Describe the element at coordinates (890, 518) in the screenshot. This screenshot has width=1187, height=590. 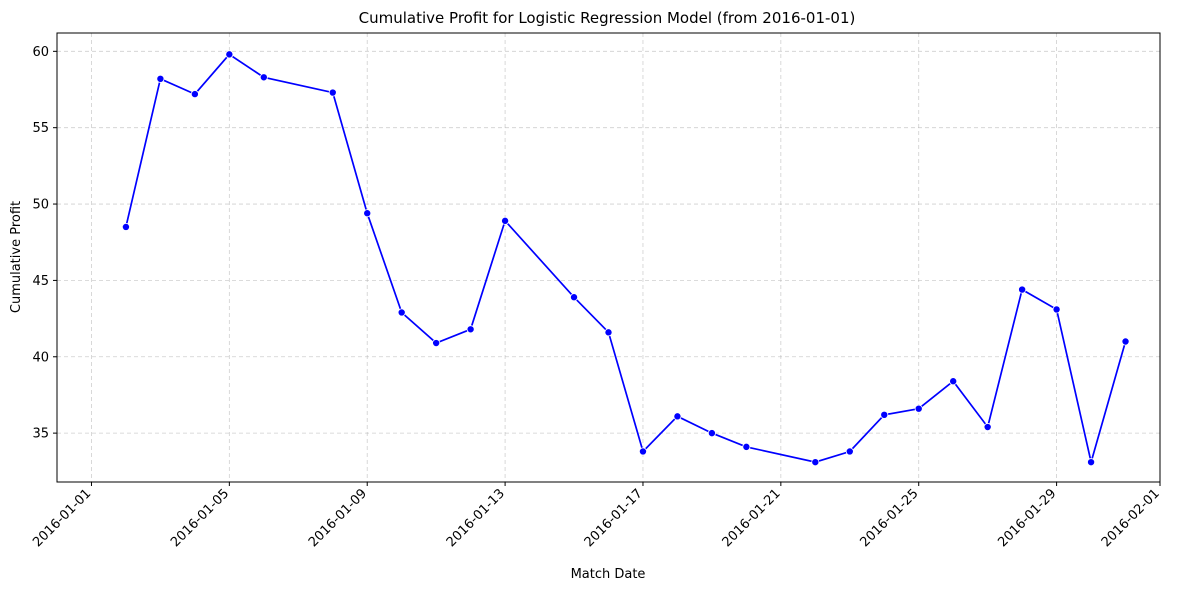
I see `x-tick-label: 2016-01-25` at that location.